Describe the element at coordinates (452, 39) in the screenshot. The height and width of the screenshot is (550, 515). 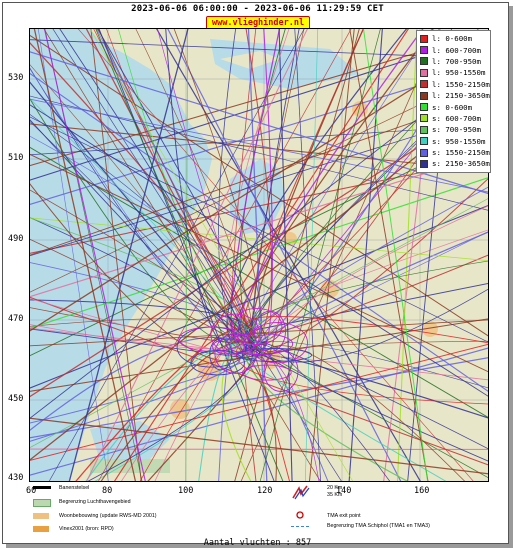
I see `legend-label: l: 0-600m` at that location.